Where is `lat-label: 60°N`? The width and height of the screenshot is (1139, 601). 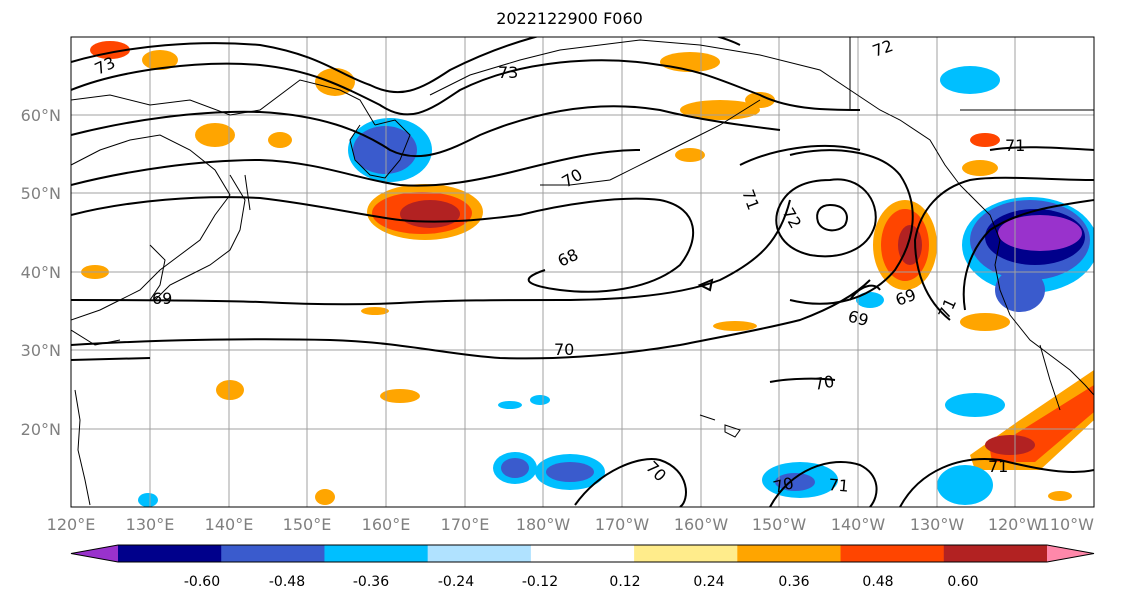 lat-label: 60°N is located at coordinates (41, 115).